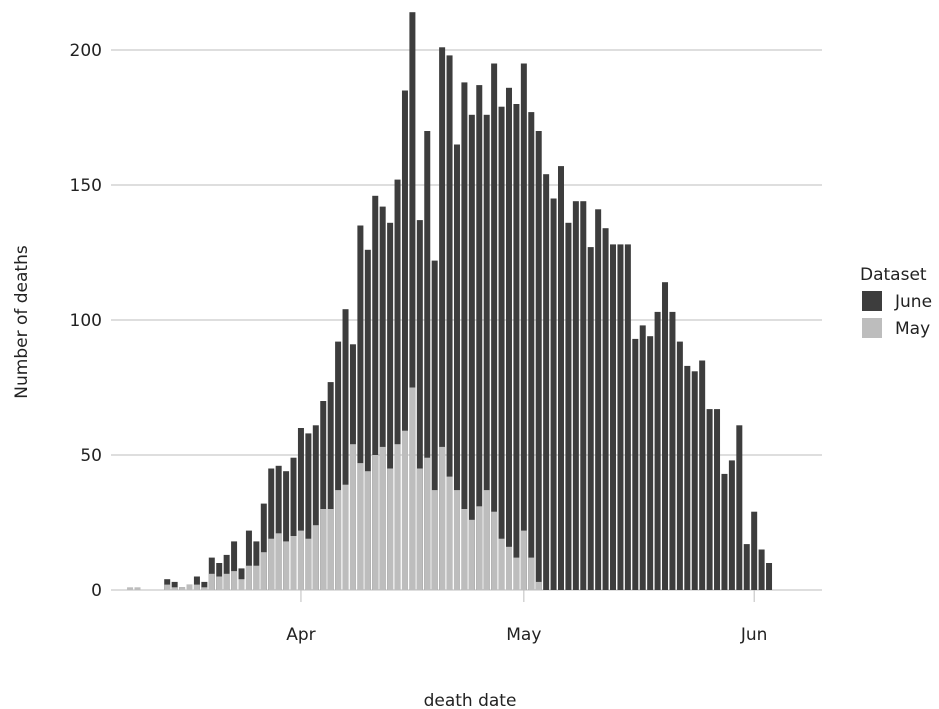 The height and width of the screenshot is (709, 939). What do you see at coordinates (526, 617) in the screenshot?
I see `x-axis-ticks: Apr May Jun` at bounding box center [526, 617].